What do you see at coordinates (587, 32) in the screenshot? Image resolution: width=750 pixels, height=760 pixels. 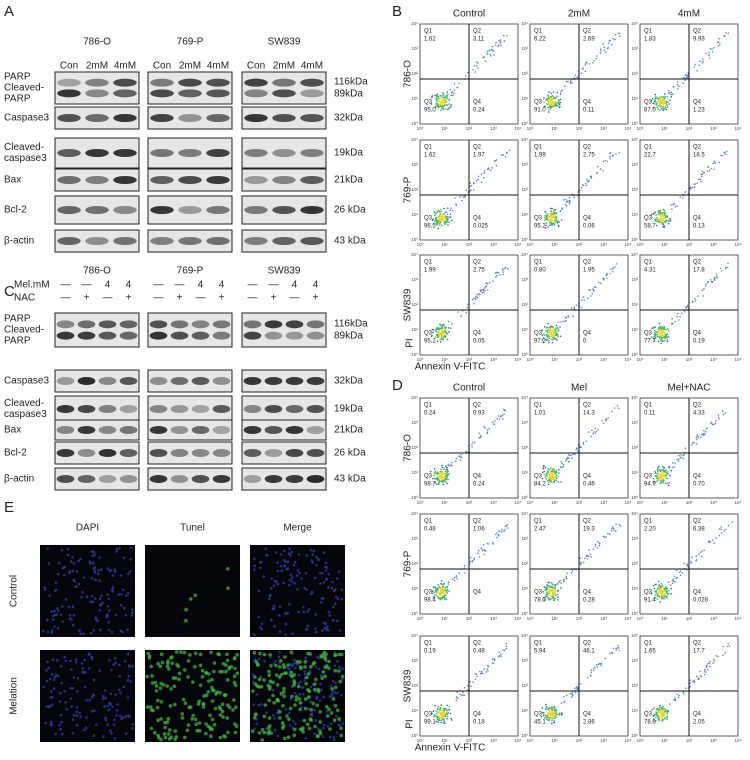 I see `quadrant-label: Q2` at bounding box center [587, 32].